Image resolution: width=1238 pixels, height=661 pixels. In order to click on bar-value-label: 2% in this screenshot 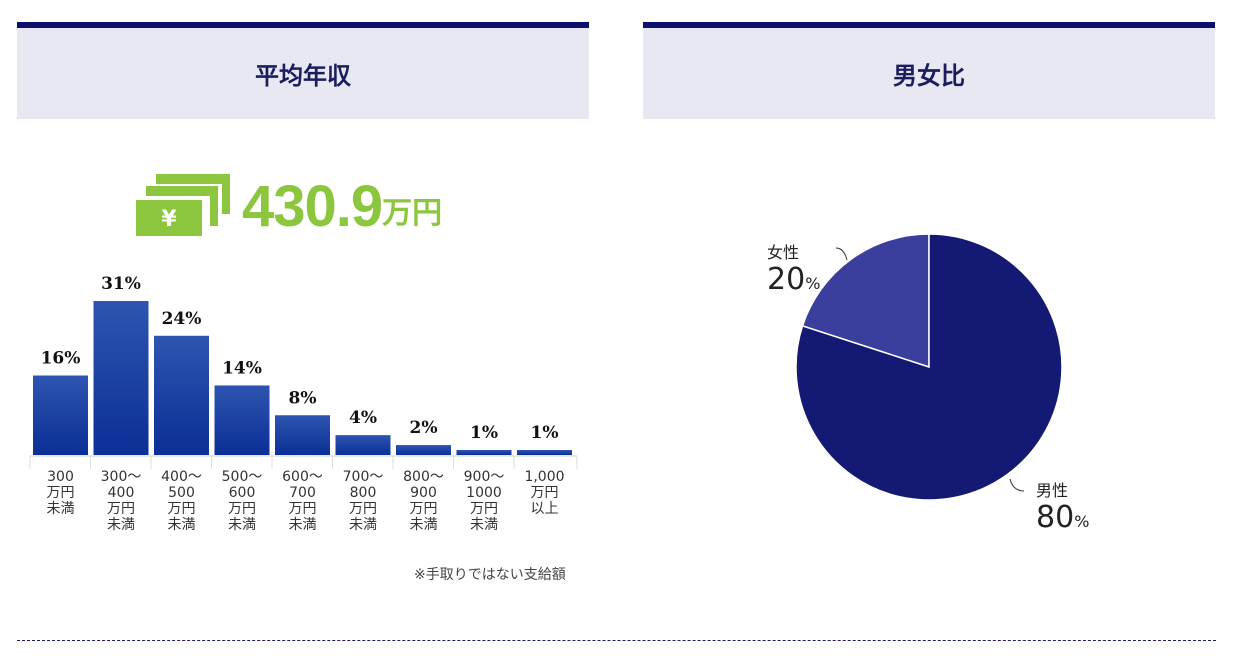, I will do `click(424, 428)`.